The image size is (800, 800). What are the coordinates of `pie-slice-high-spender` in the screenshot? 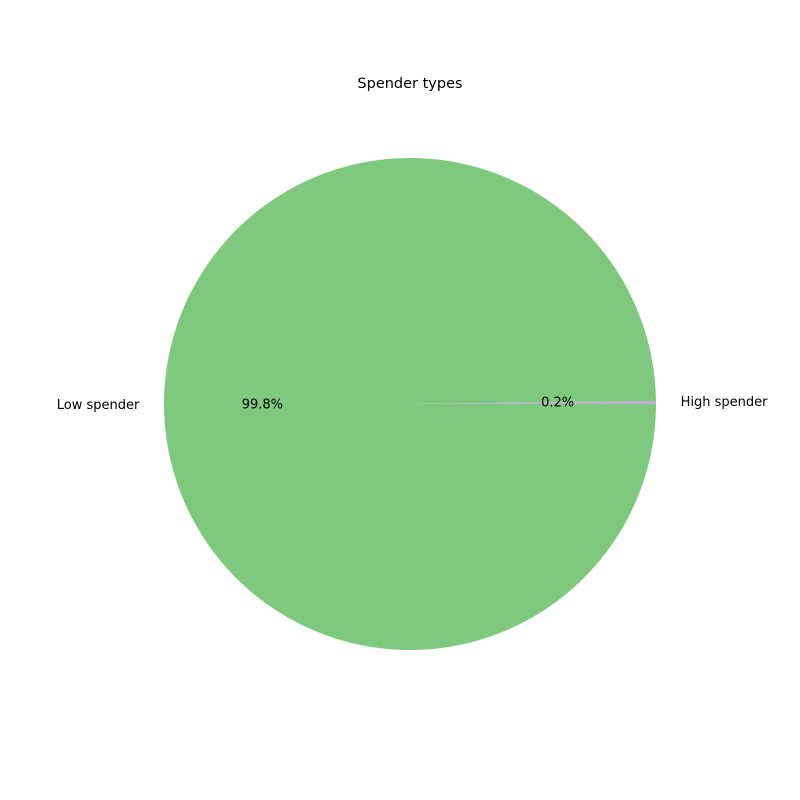 It's located at (533, 402).